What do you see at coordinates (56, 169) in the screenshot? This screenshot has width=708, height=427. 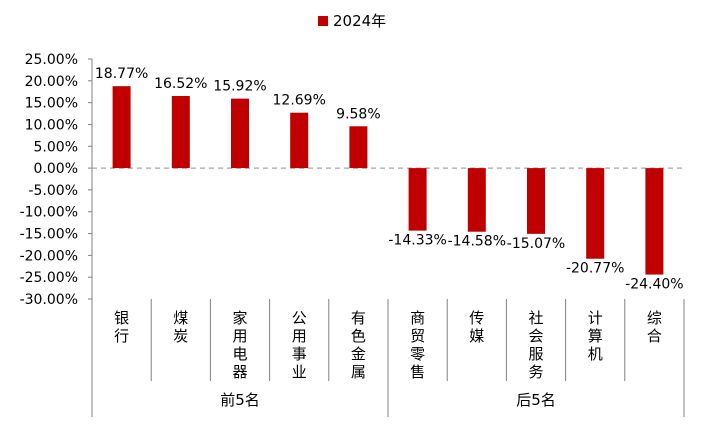 I see `y-tick-label: 0.00%` at bounding box center [56, 169].